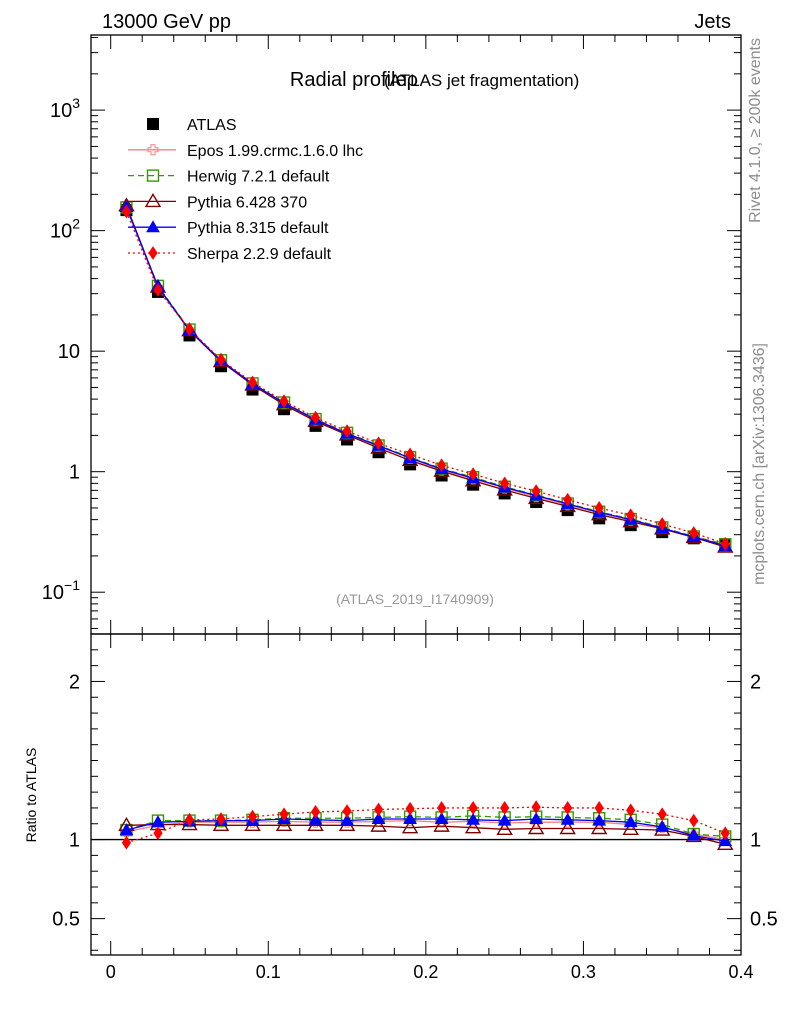  What do you see at coordinates (72, 585) in the screenshot?
I see `y-tick-exponent: −1` at bounding box center [72, 585].